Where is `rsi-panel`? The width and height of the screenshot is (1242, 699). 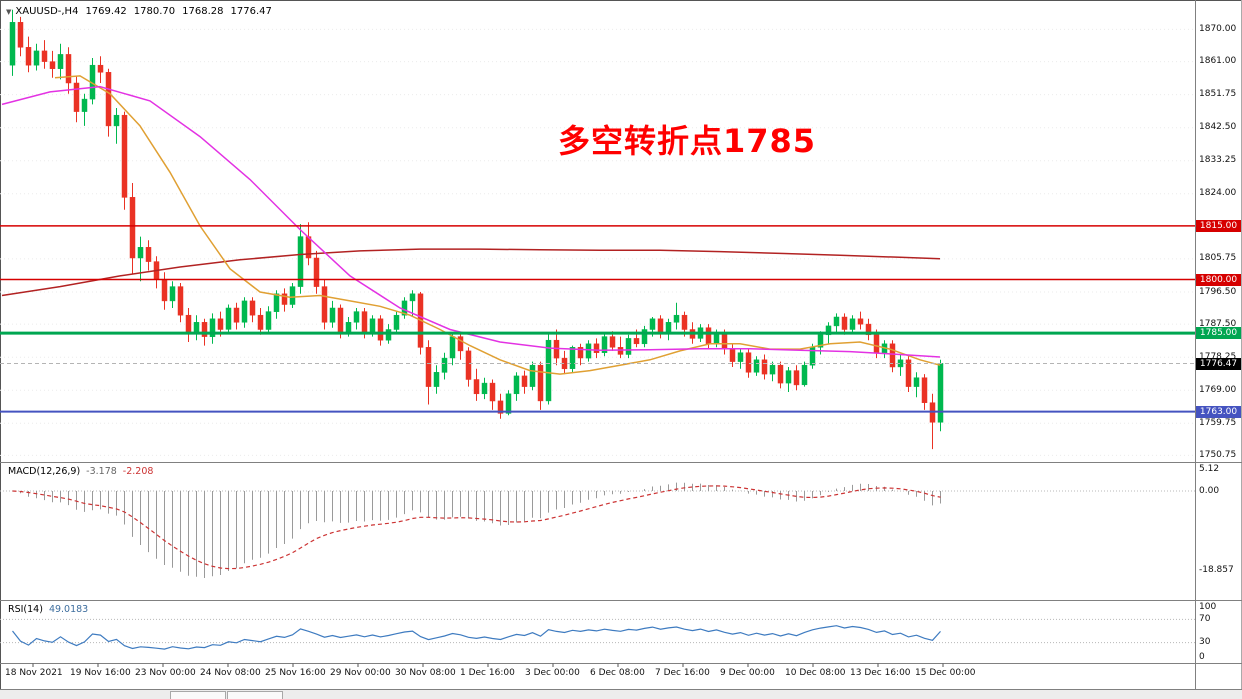
rsi-panel is located at coordinates (597, 634).